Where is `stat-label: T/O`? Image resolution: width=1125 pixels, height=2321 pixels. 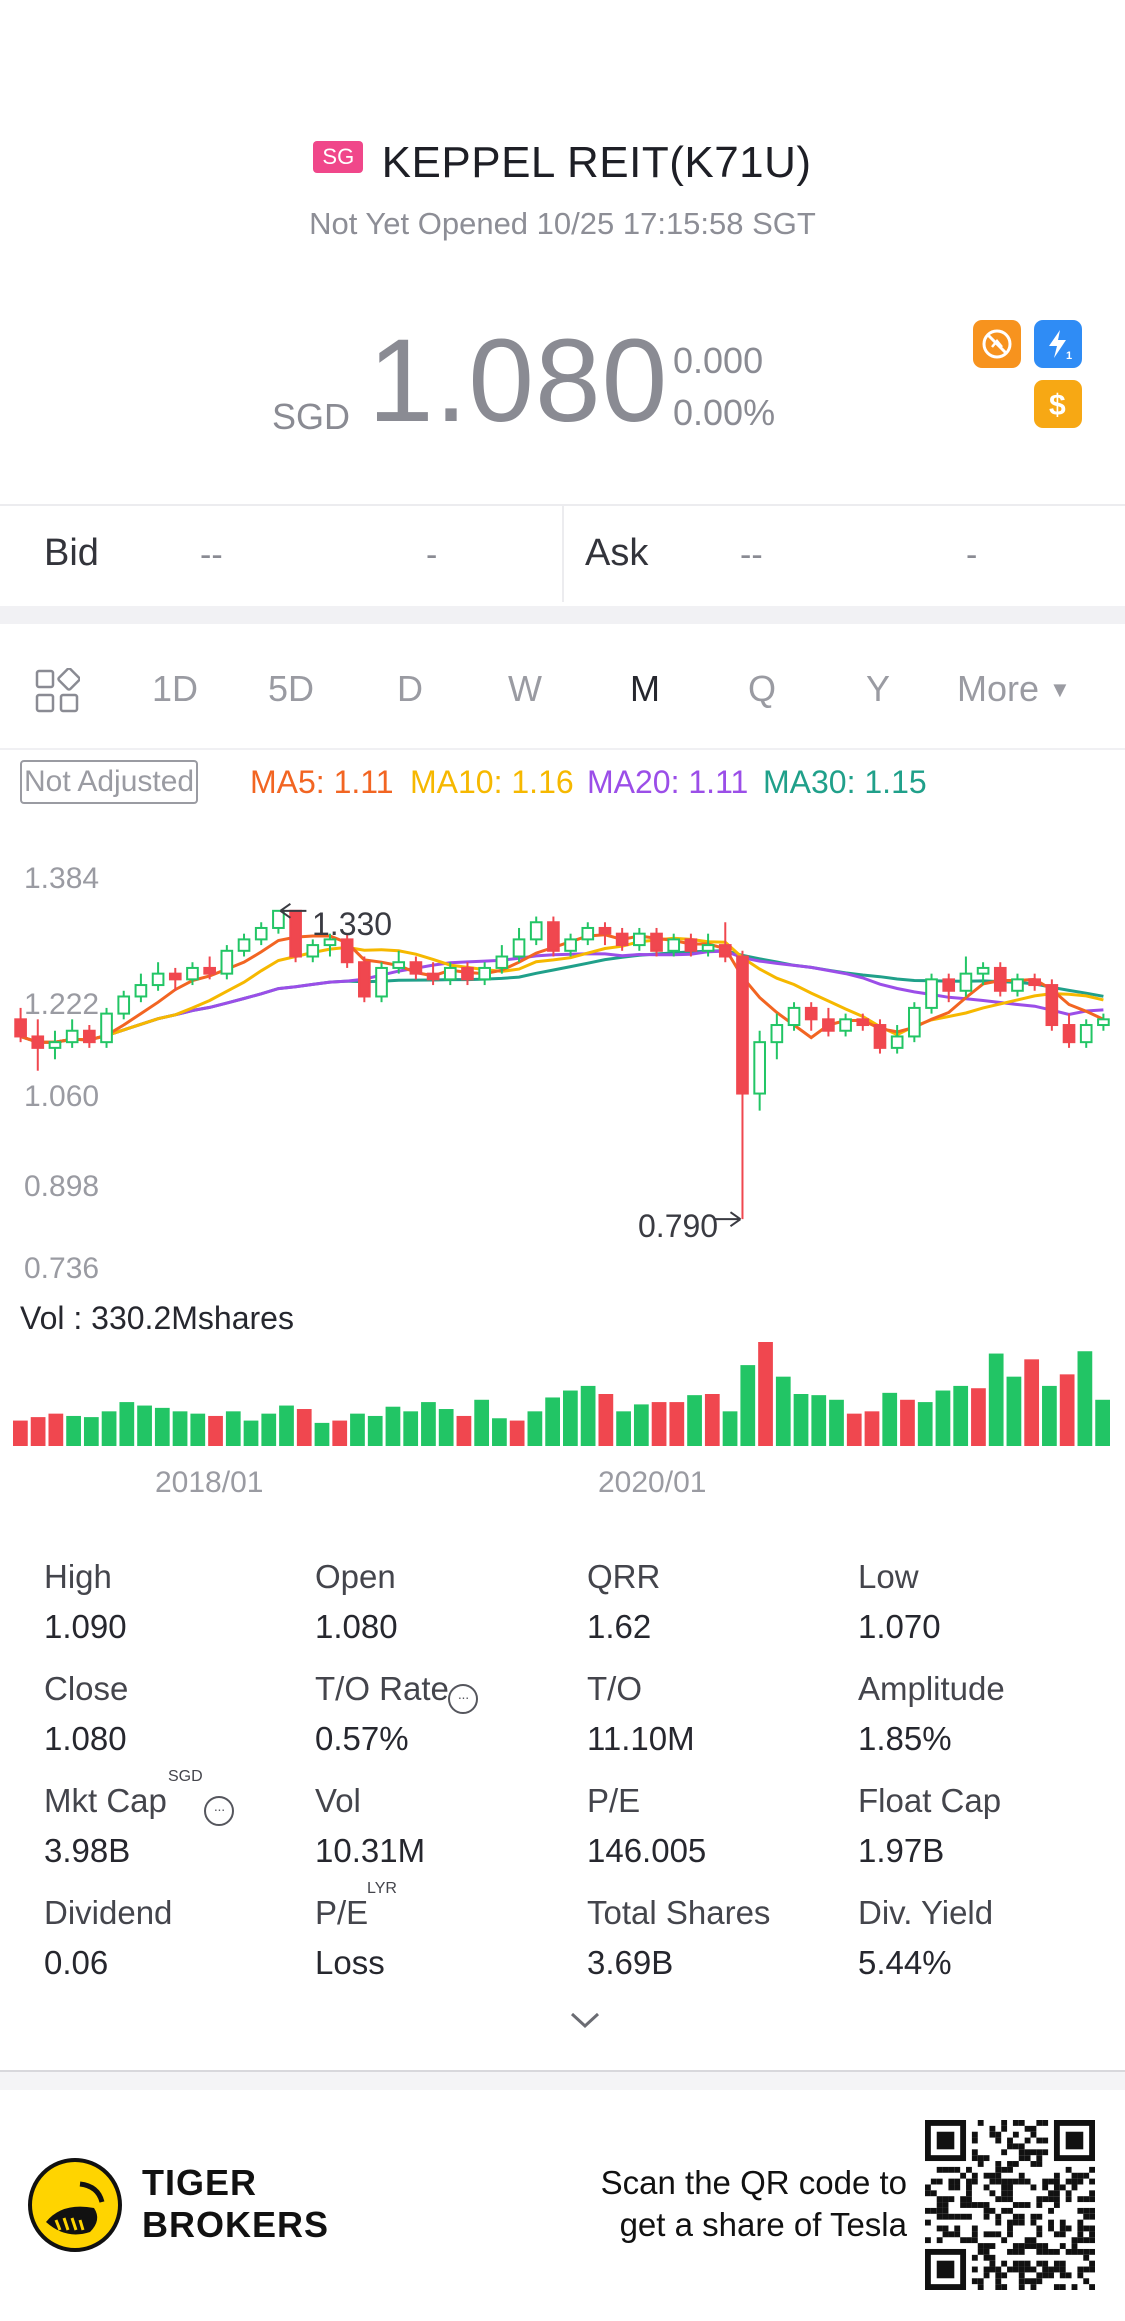 stat-label: T/O is located at coordinates (614, 1688).